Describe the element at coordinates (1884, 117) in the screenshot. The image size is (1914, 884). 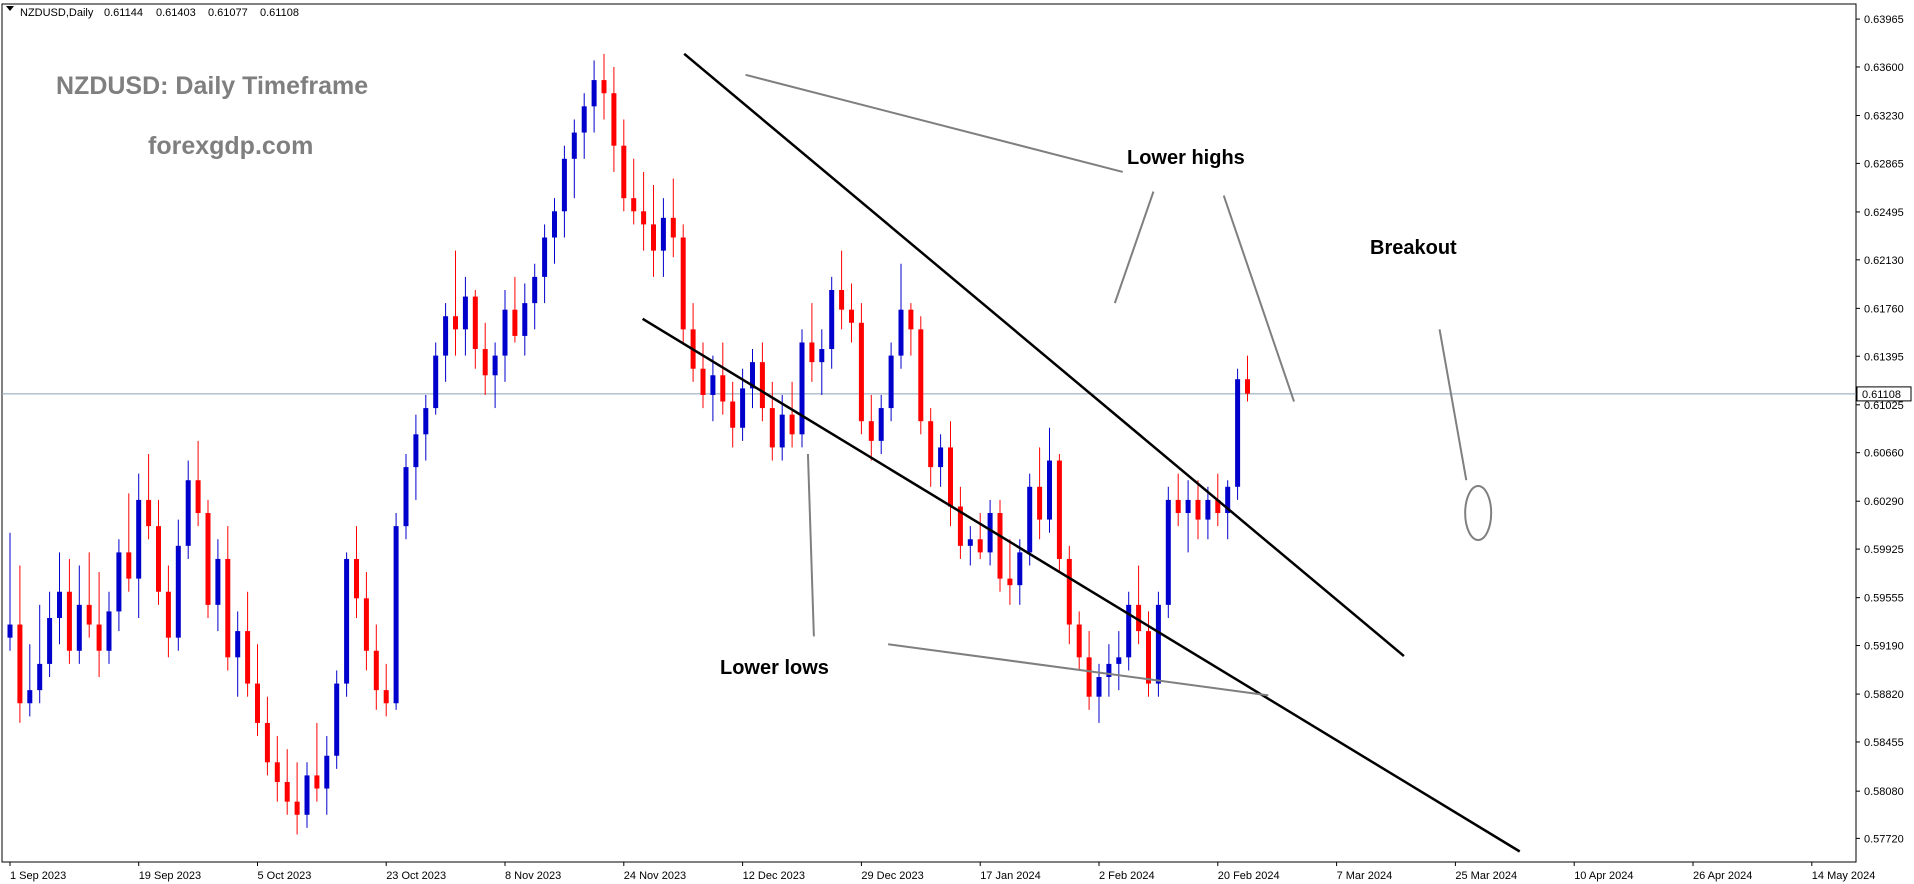
I see `y-tick-label: 0.63230` at that location.